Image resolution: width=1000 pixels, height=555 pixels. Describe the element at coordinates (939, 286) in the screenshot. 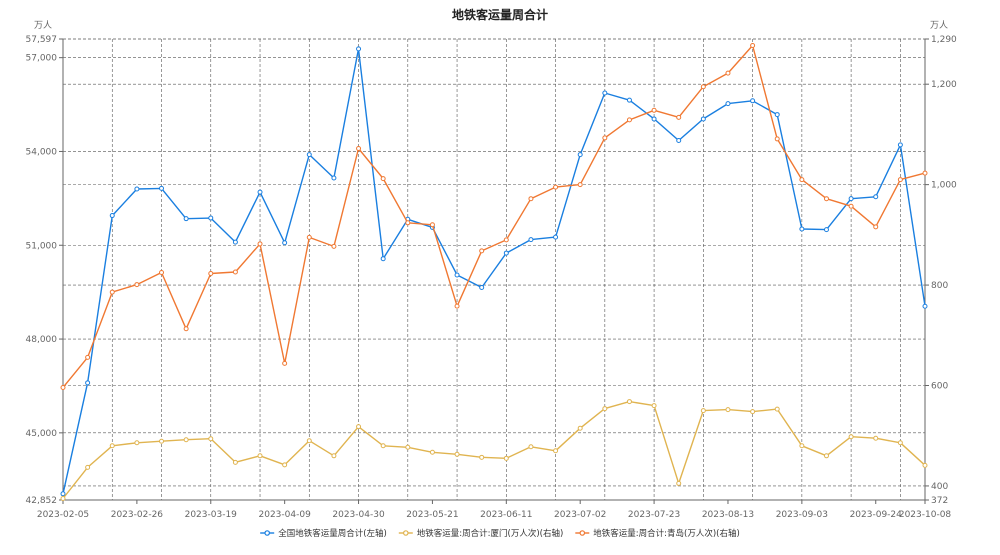

I see `right-tick-label: 800` at that location.